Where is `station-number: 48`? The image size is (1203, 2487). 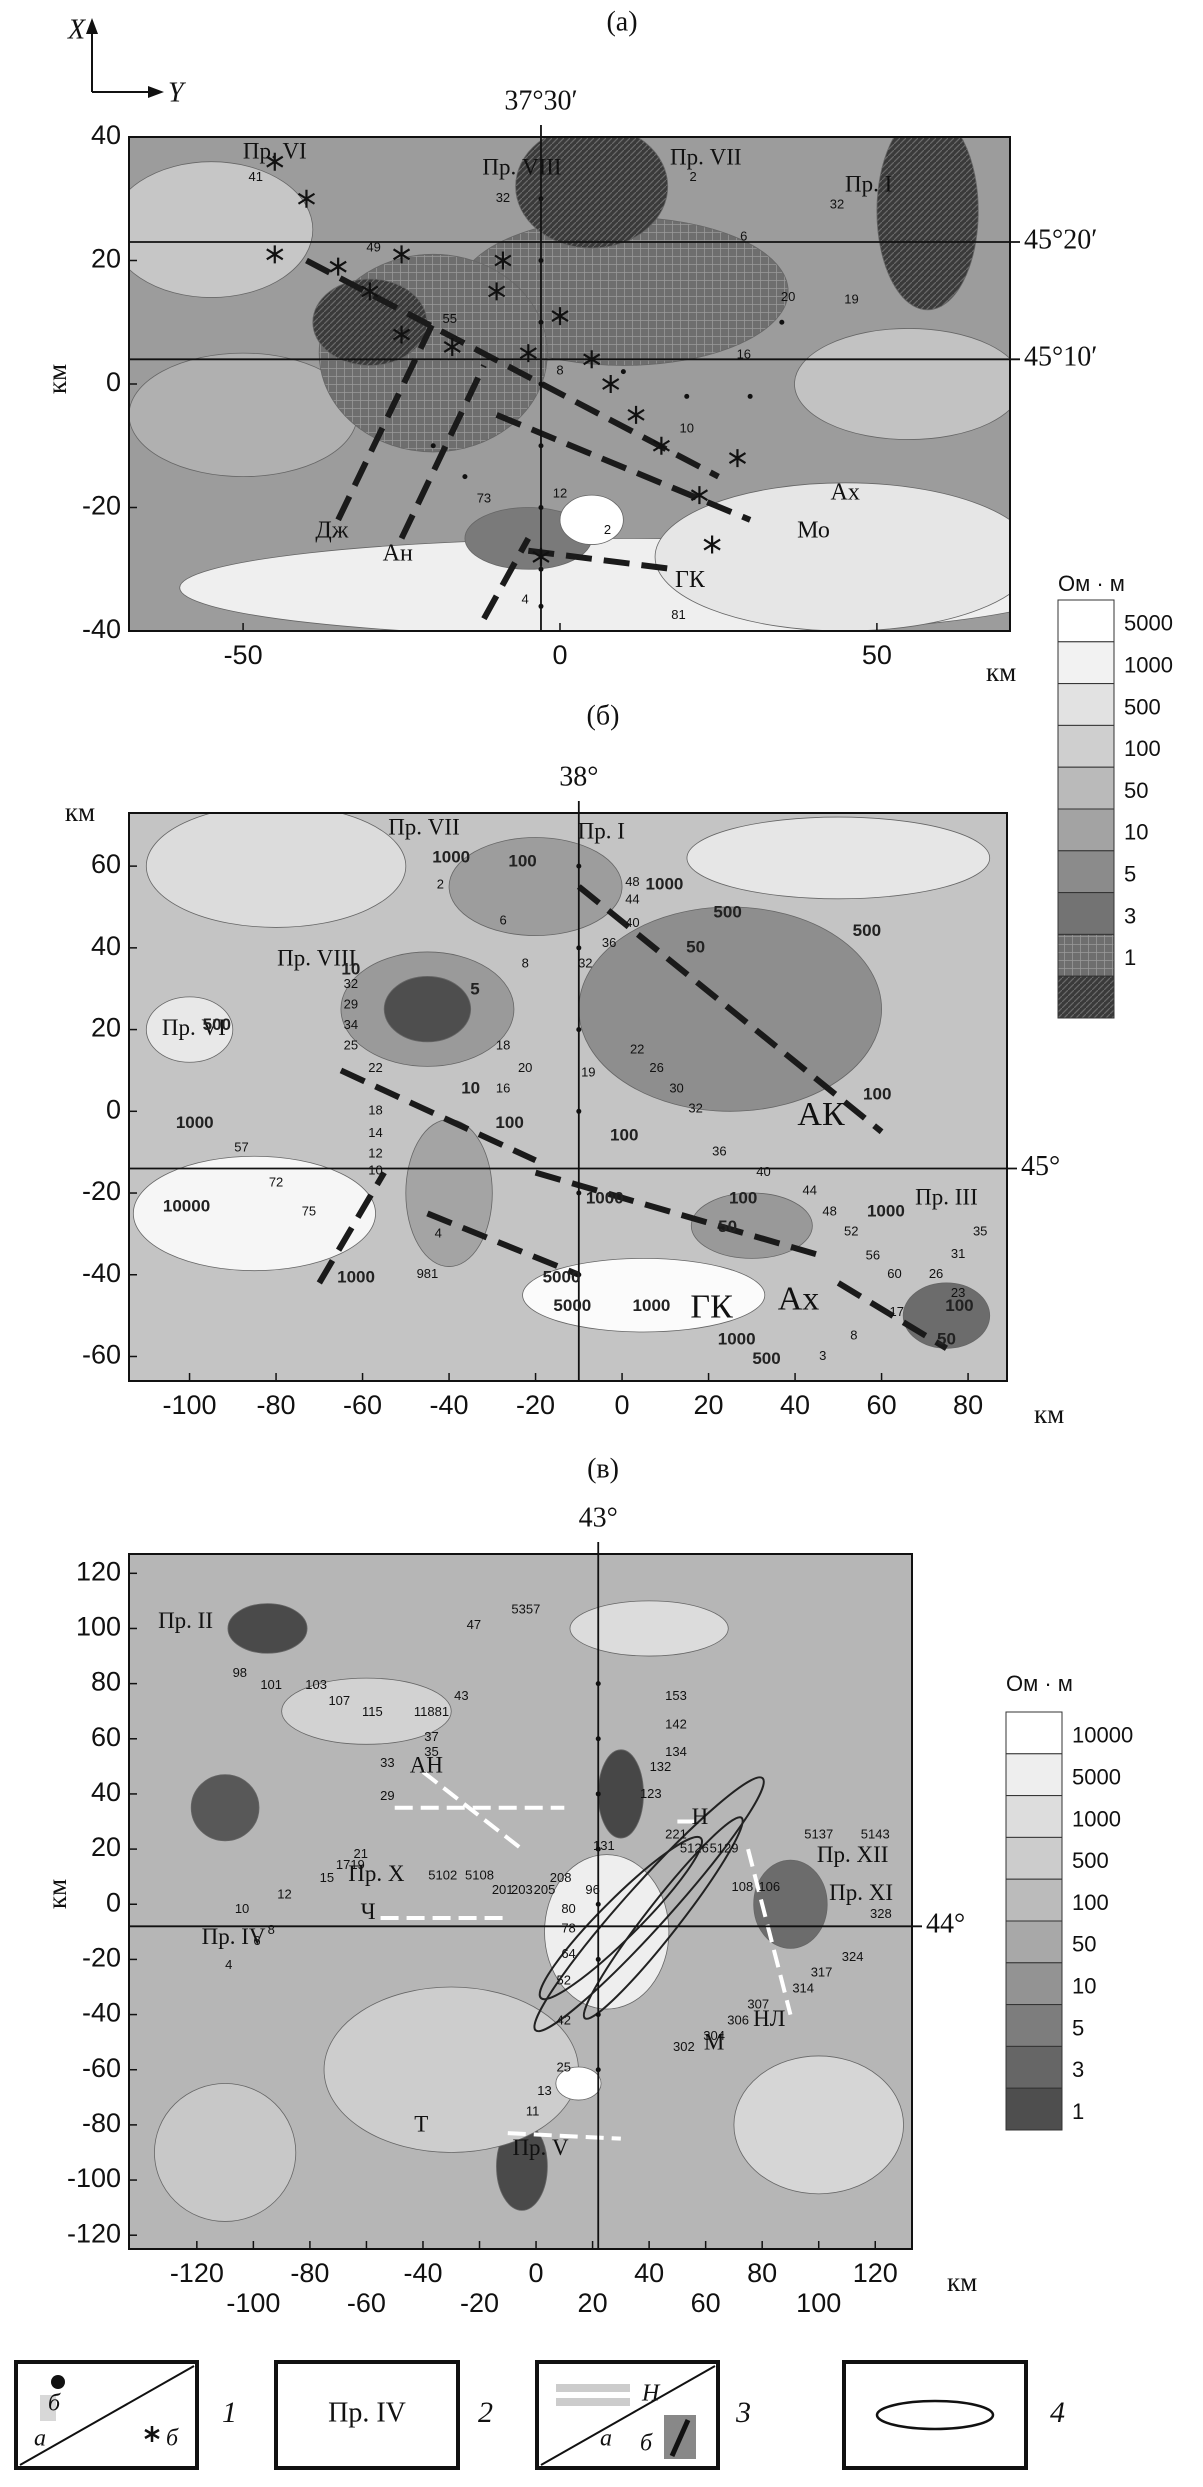
station-number: 48 is located at coordinates (829, 1210).